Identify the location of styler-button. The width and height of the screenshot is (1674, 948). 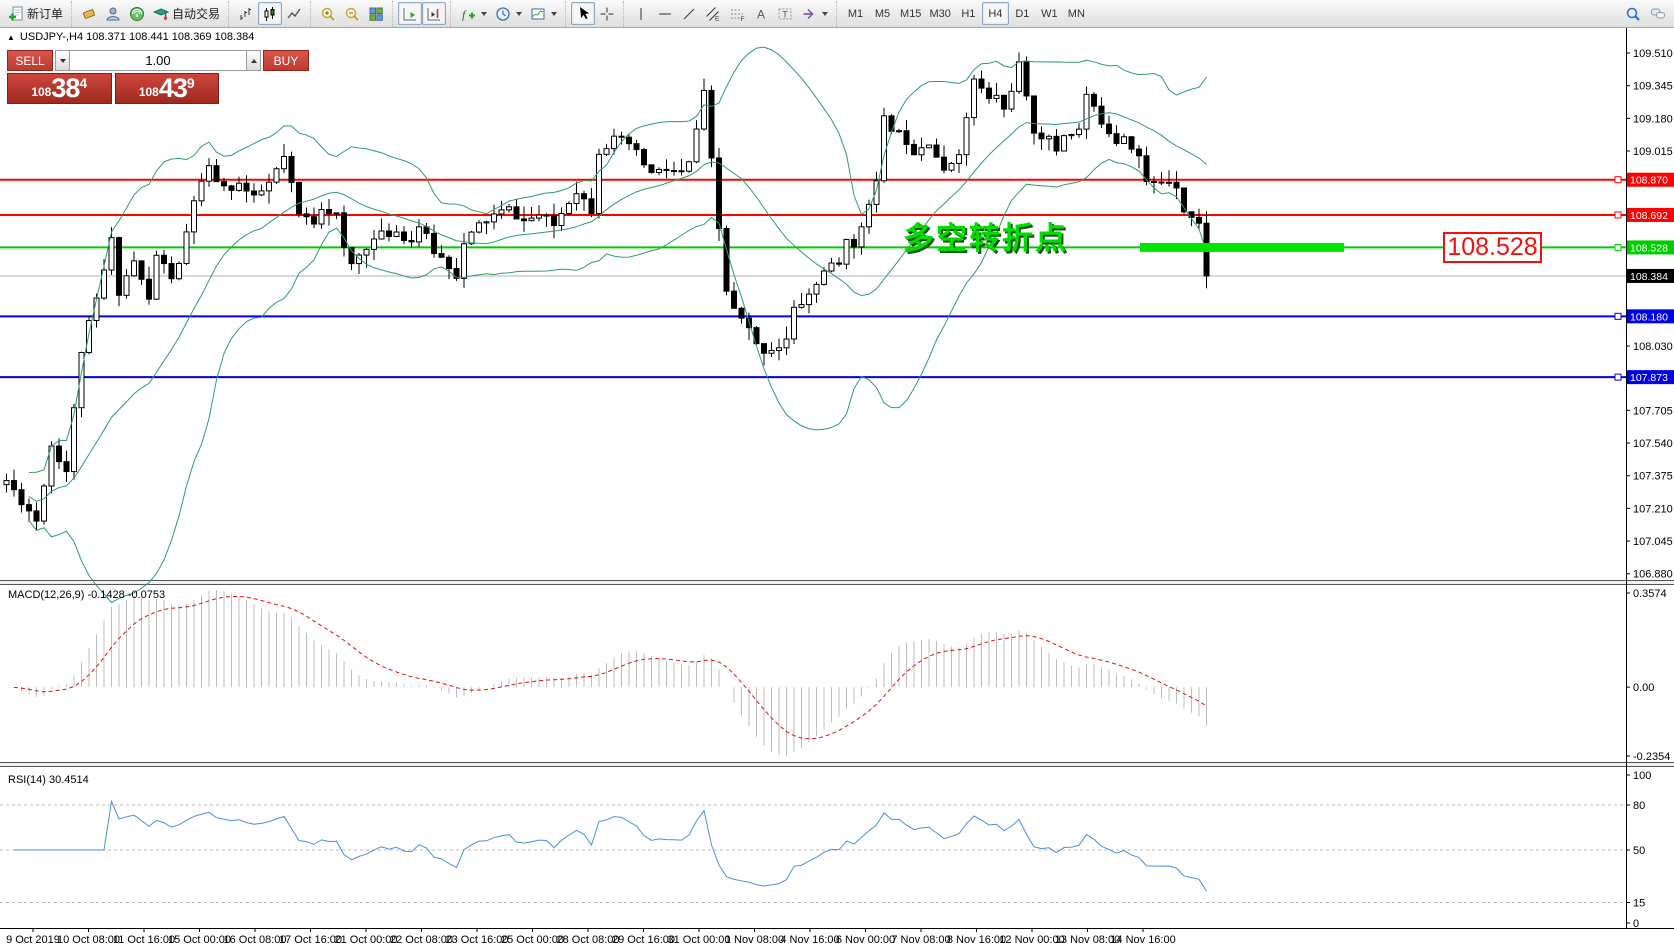
(89, 13).